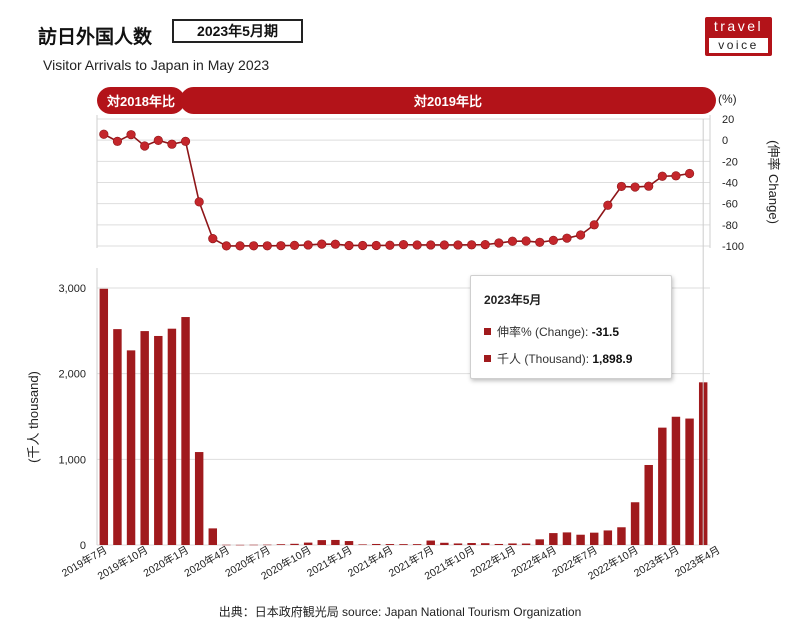 This screenshot has width=800, height=635. I want to click on banner-2019-bg, so click(448, 100).